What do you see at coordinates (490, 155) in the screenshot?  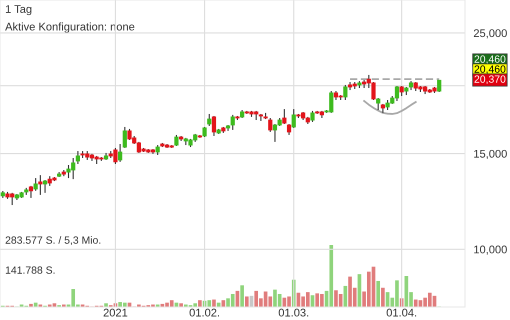 I see `y-tick-label: 15,000` at bounding box center [490, 155].